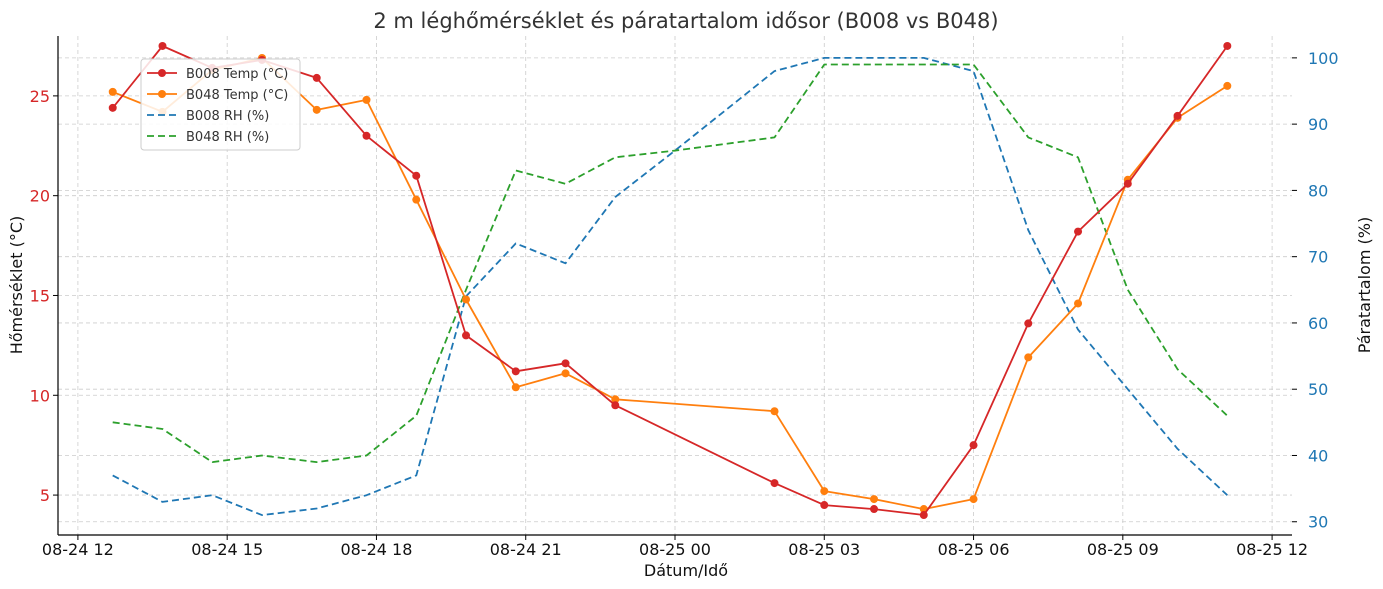  What do you see at coordinates (16, 285) in the screenshot?
I see `y-axis-left-label: Hőmérséklet (°C)` at bounding box center [16, 285].